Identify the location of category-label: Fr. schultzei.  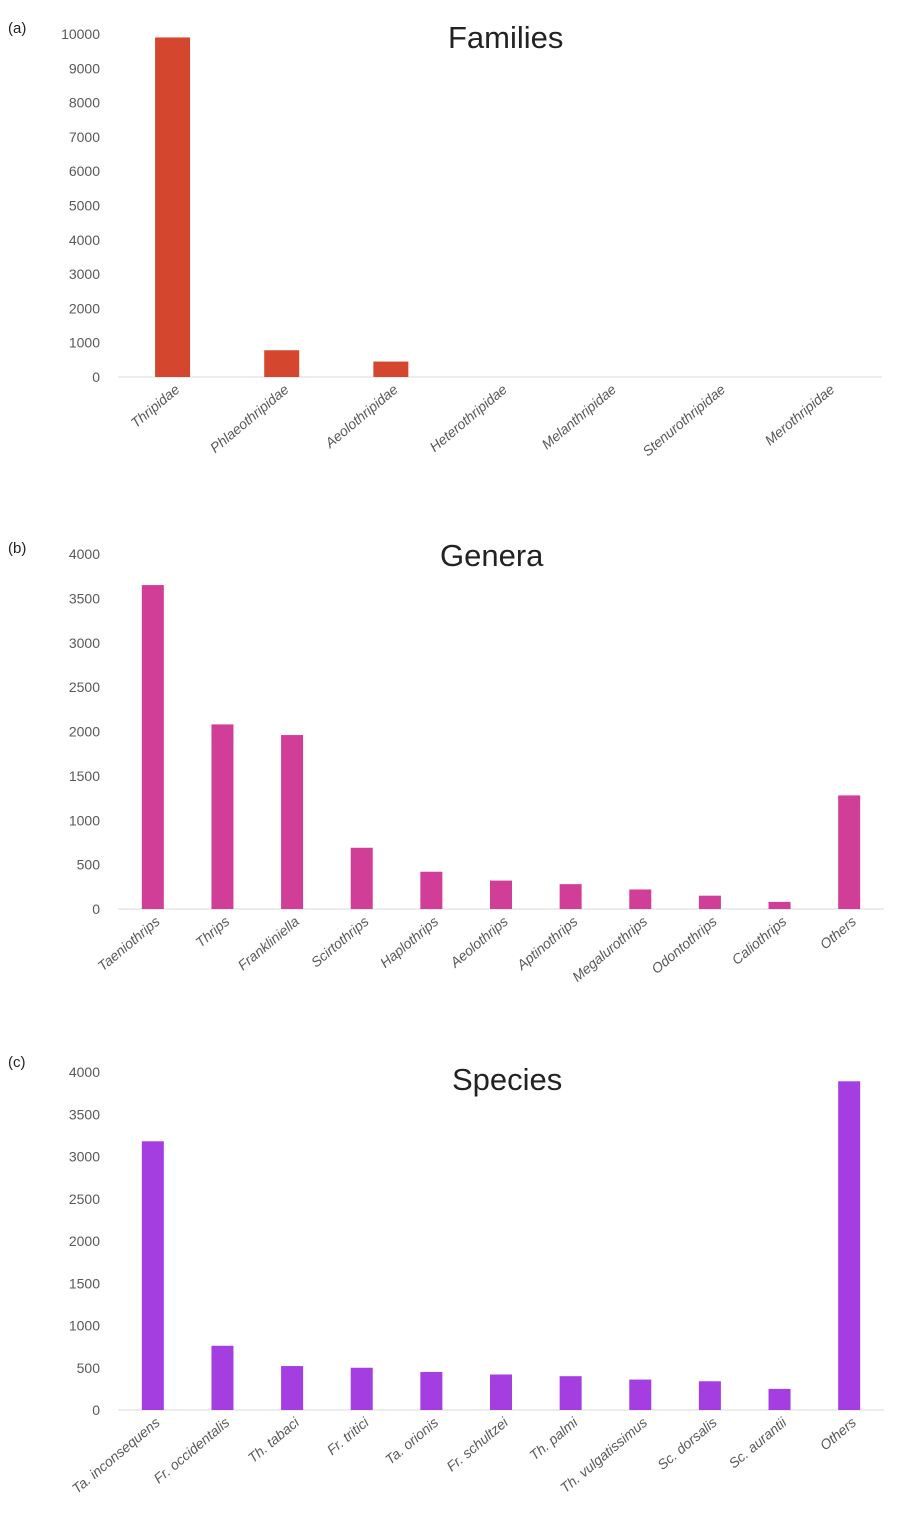
(477, 1443).